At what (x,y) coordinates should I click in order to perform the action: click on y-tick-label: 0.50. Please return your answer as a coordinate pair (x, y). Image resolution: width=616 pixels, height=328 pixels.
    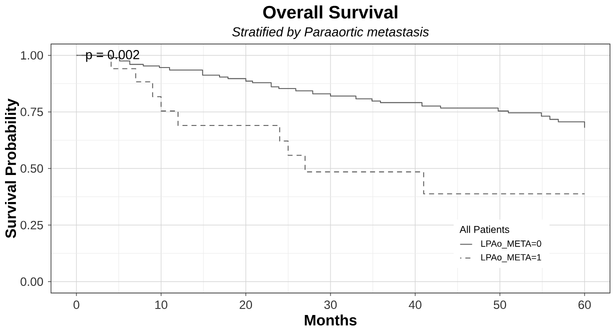
    Looking at the image, I should click on (32, 168).